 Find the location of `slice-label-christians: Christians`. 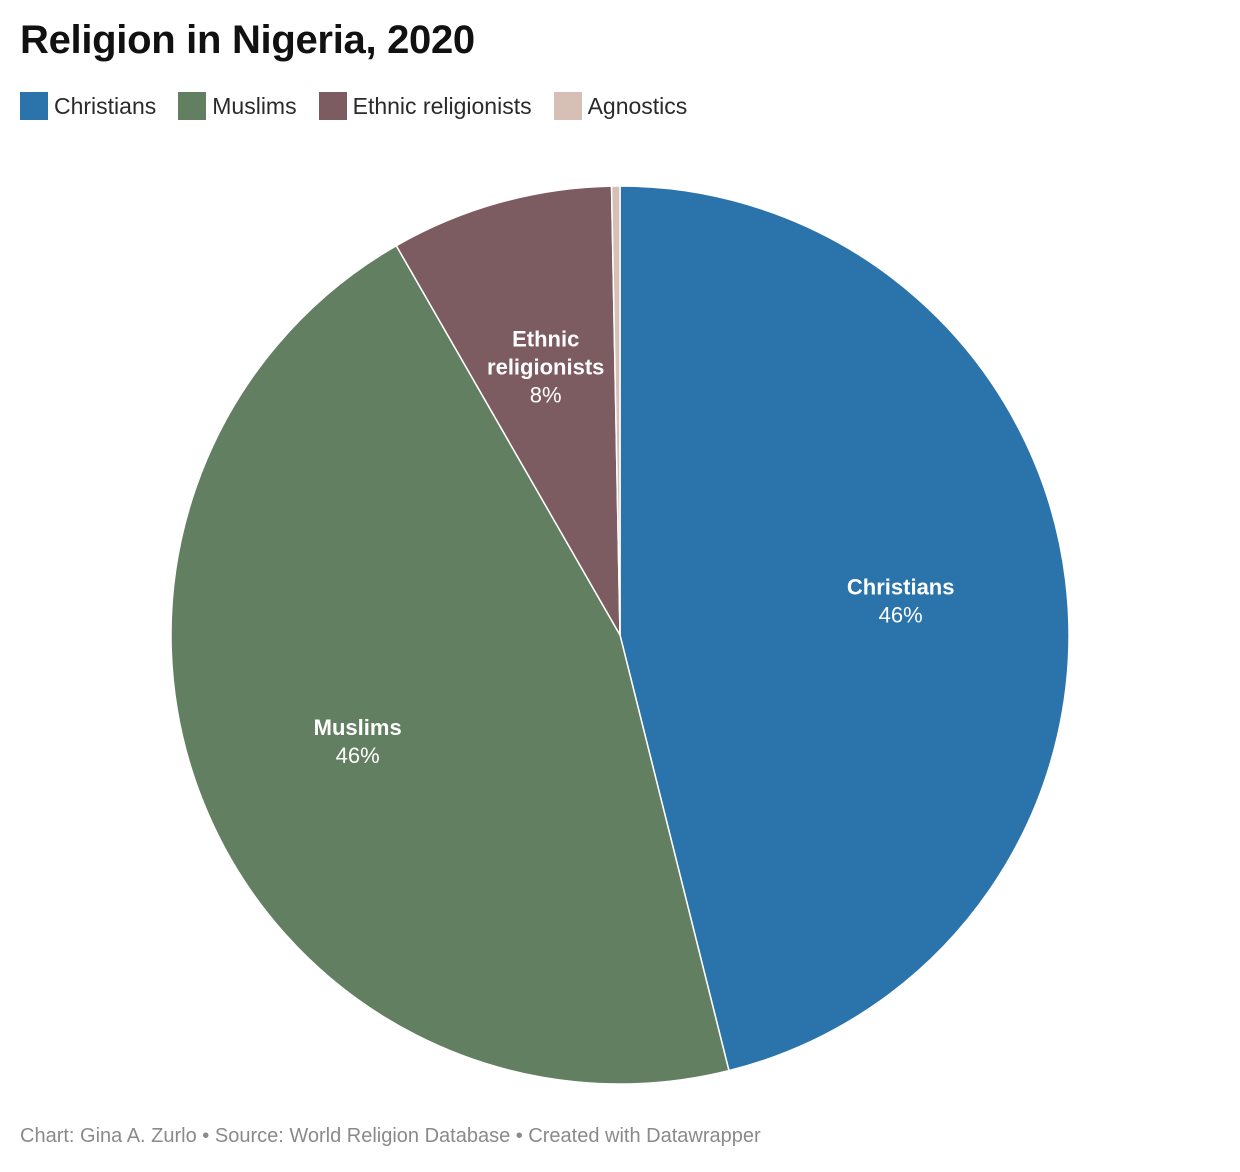

slice-label-christians: Christians is located at coordinates (901, 586).